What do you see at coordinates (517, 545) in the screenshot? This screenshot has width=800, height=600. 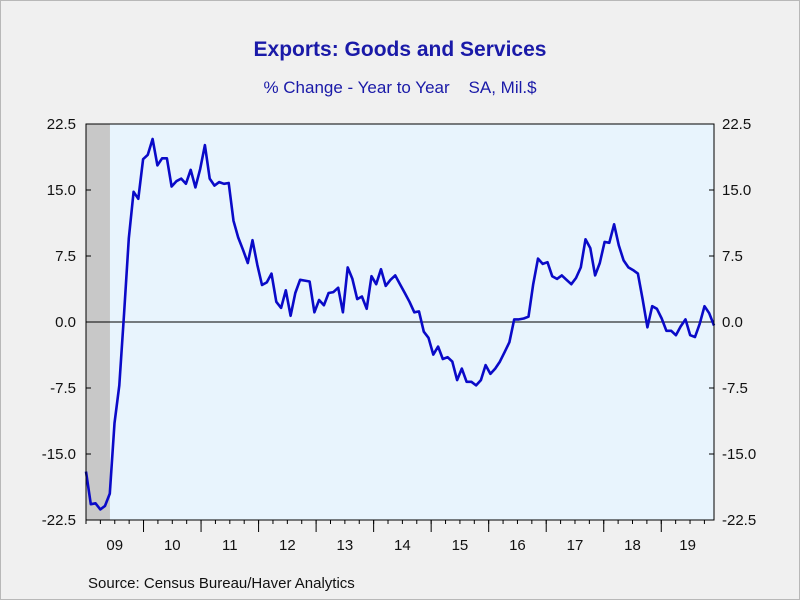 I see `x-tick-label: 16` at bounding box center [517, 545].